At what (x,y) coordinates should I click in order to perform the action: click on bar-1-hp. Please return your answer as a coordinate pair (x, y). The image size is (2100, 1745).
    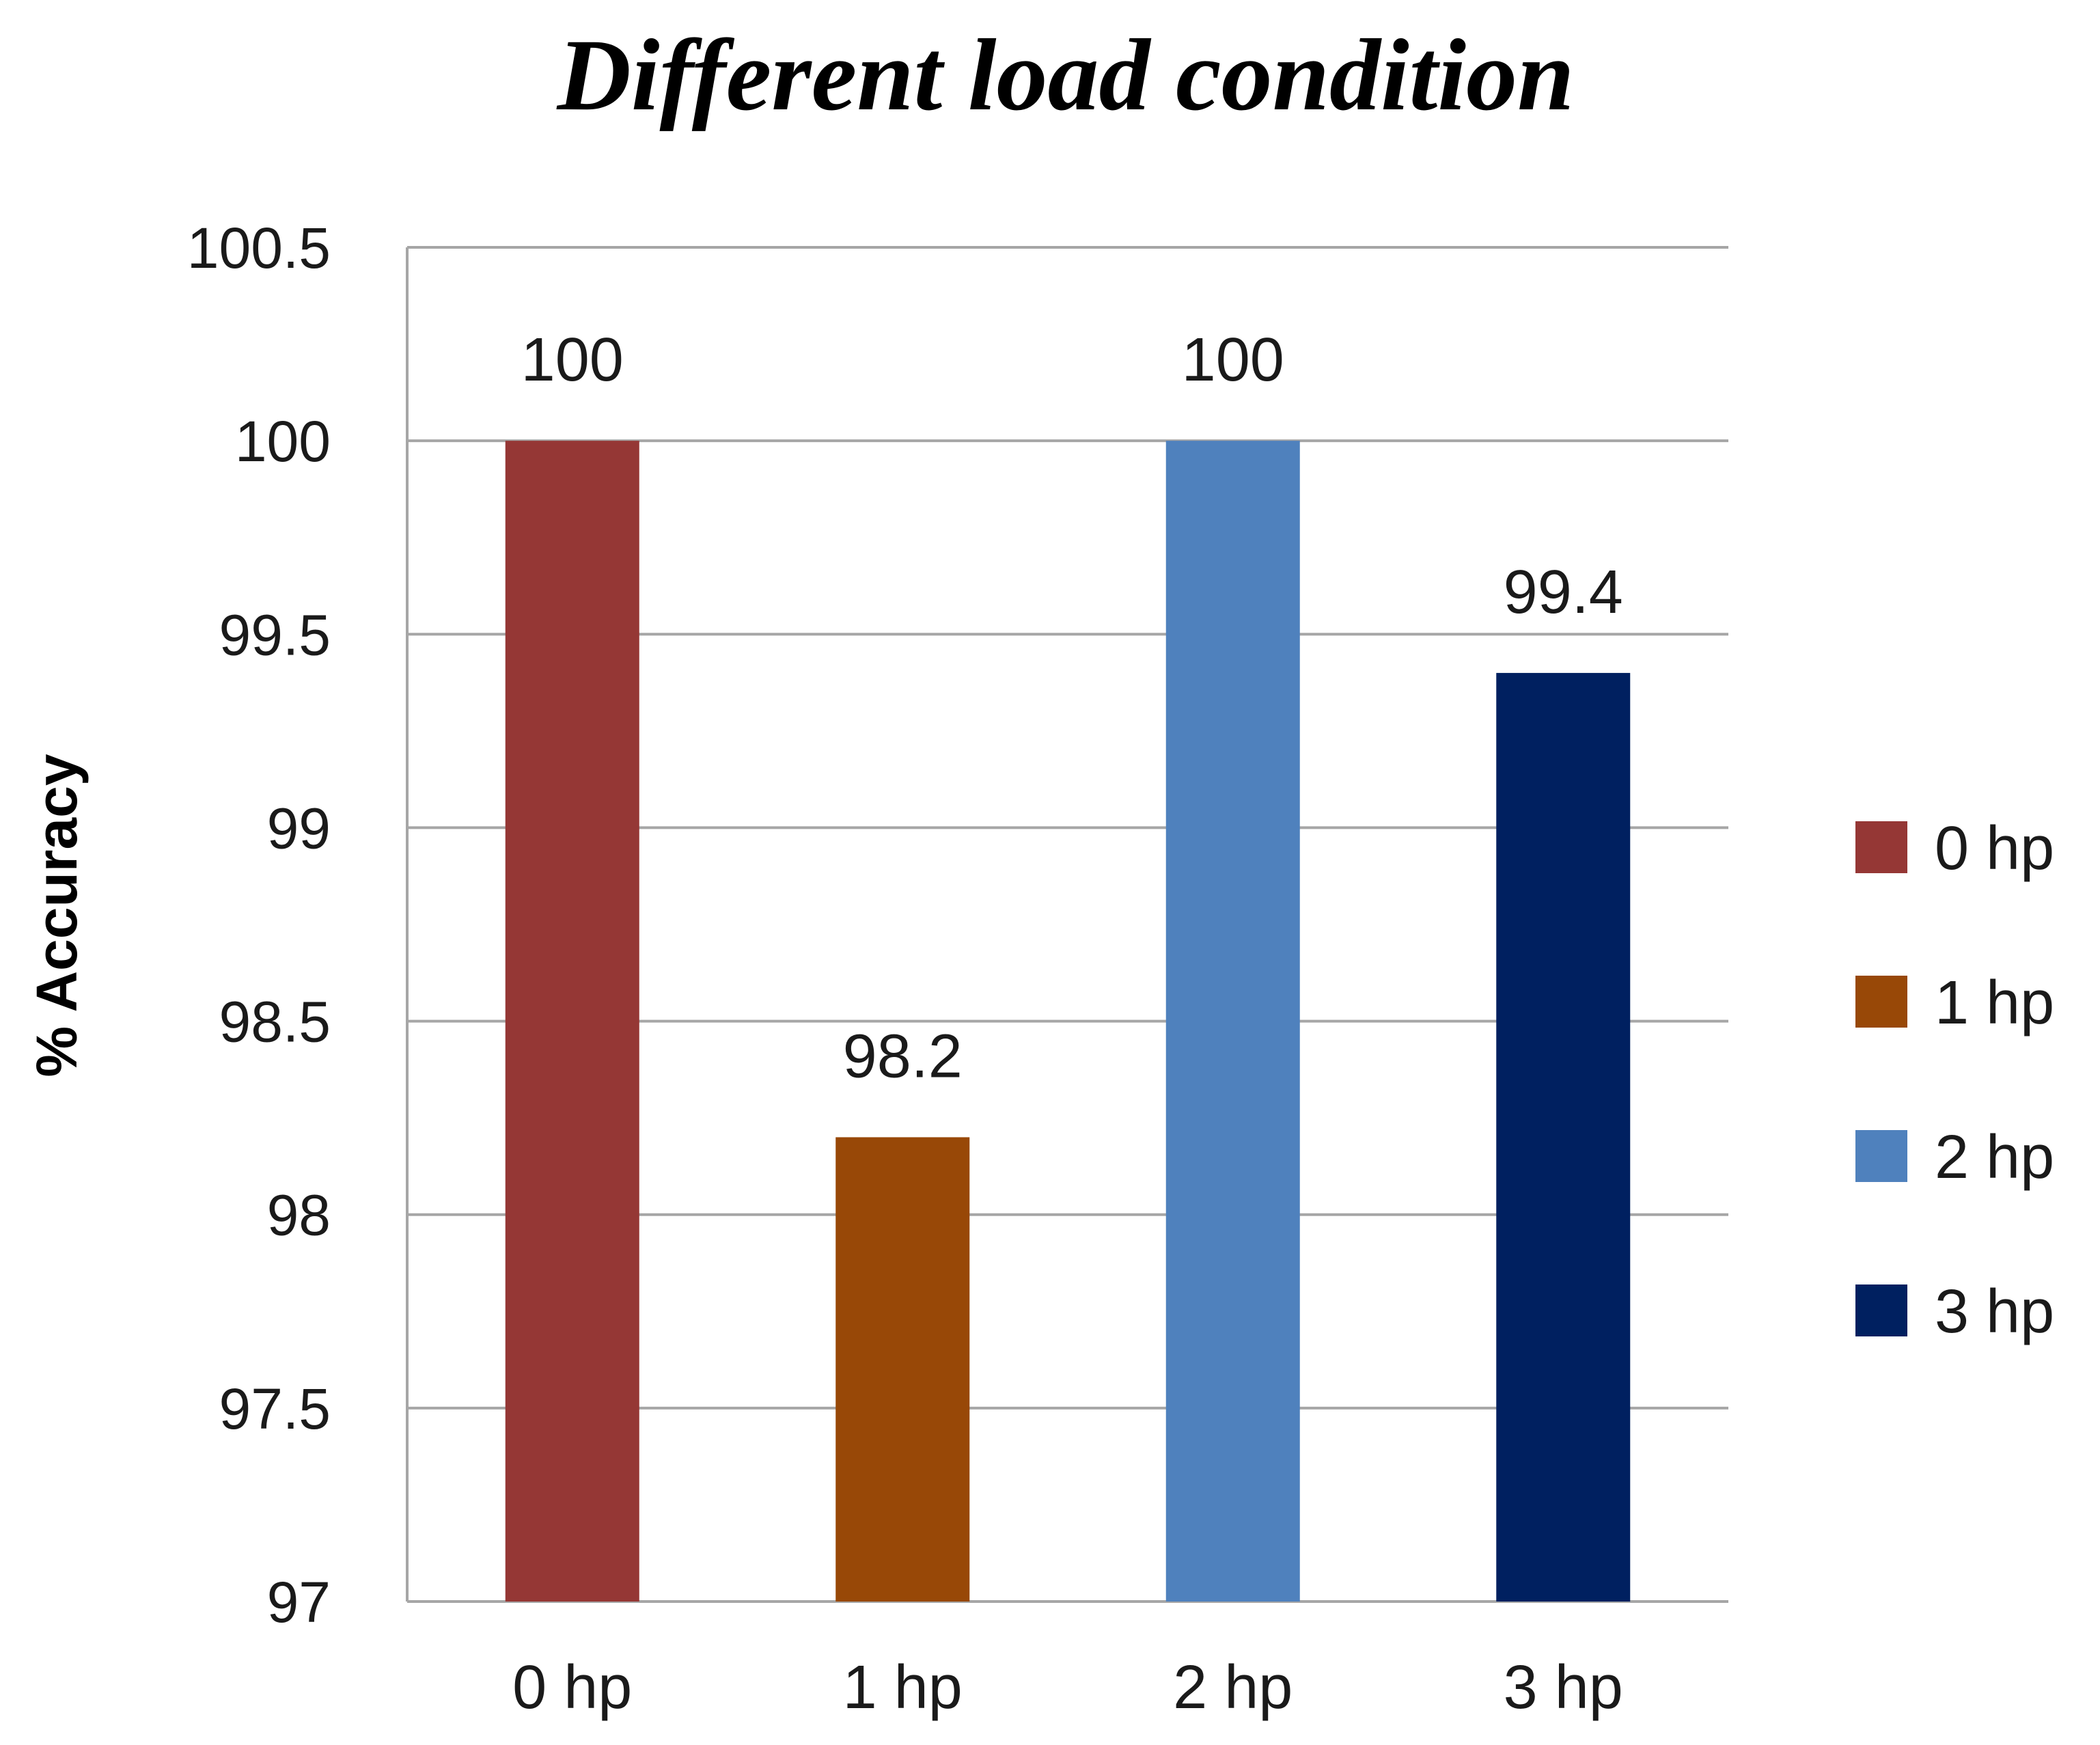
    Looking at the image, I should click on (902, 1369).